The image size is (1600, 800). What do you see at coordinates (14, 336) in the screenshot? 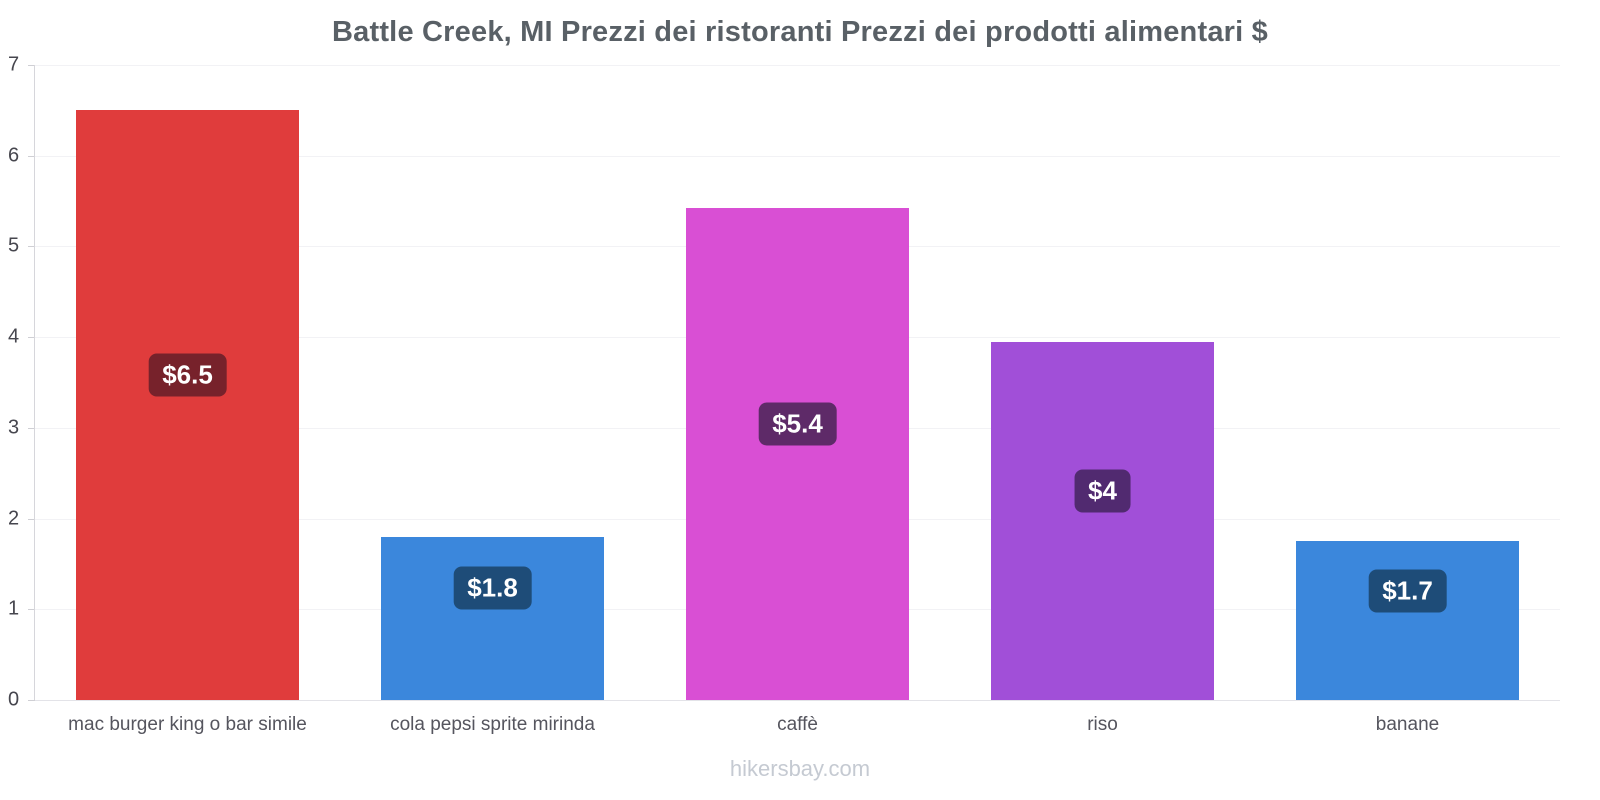
I see `y-tick-label: 4` at bounding box center [14, 336].